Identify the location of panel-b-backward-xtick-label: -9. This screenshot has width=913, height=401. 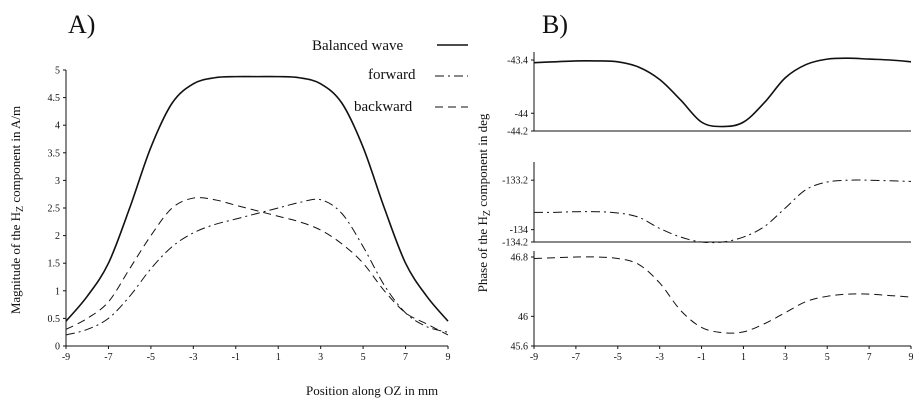
(534, 357).